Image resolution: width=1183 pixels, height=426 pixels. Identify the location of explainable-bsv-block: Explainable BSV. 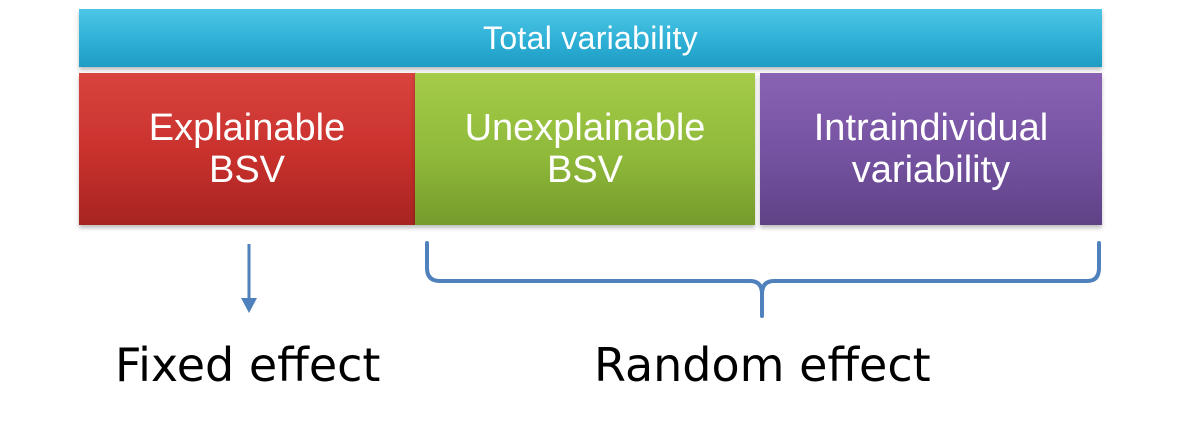
(247, 149).